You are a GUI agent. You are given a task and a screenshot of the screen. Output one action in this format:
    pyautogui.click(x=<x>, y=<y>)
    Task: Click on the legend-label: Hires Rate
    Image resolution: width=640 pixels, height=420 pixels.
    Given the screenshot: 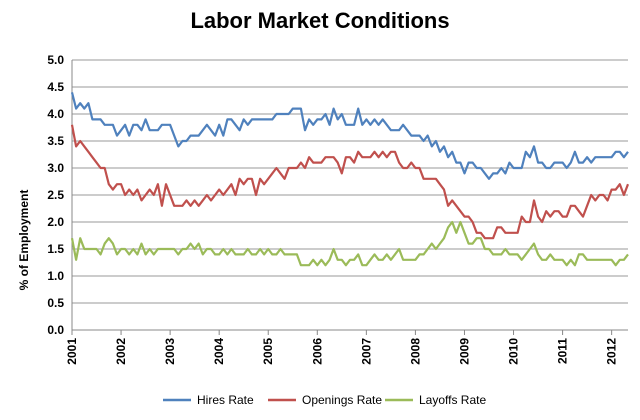 What is the action you would take?
    pyautogui.click(x=225, y=400)
    